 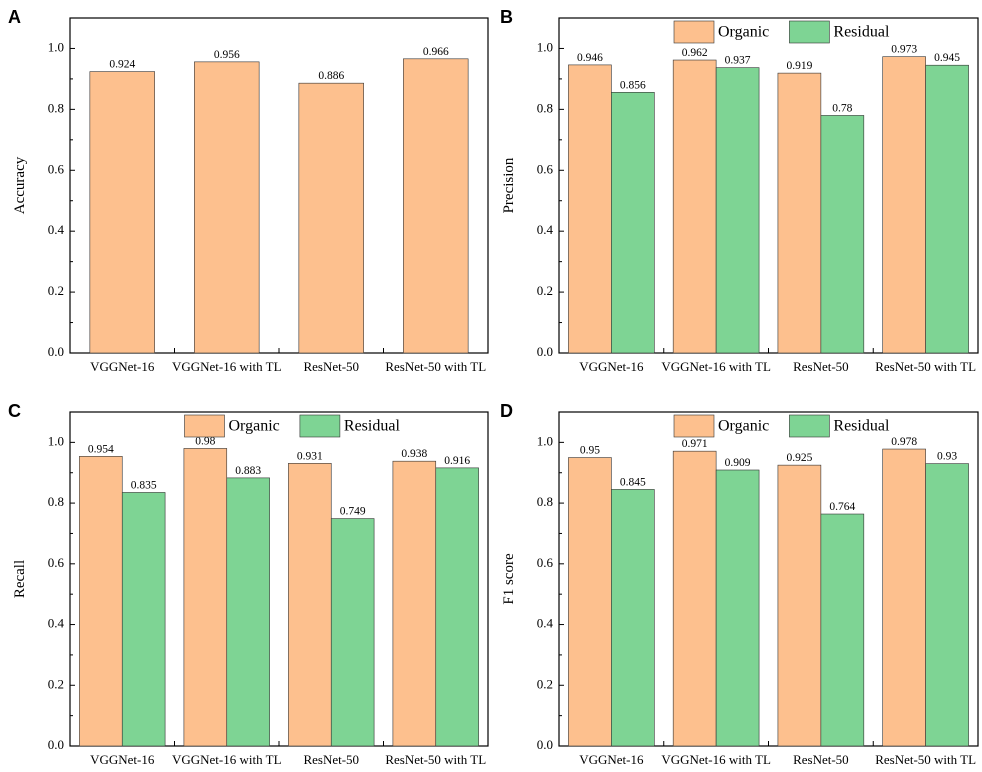 I want to click on y-tick-label-b-0: 0.0, so click(x=545, y=351).